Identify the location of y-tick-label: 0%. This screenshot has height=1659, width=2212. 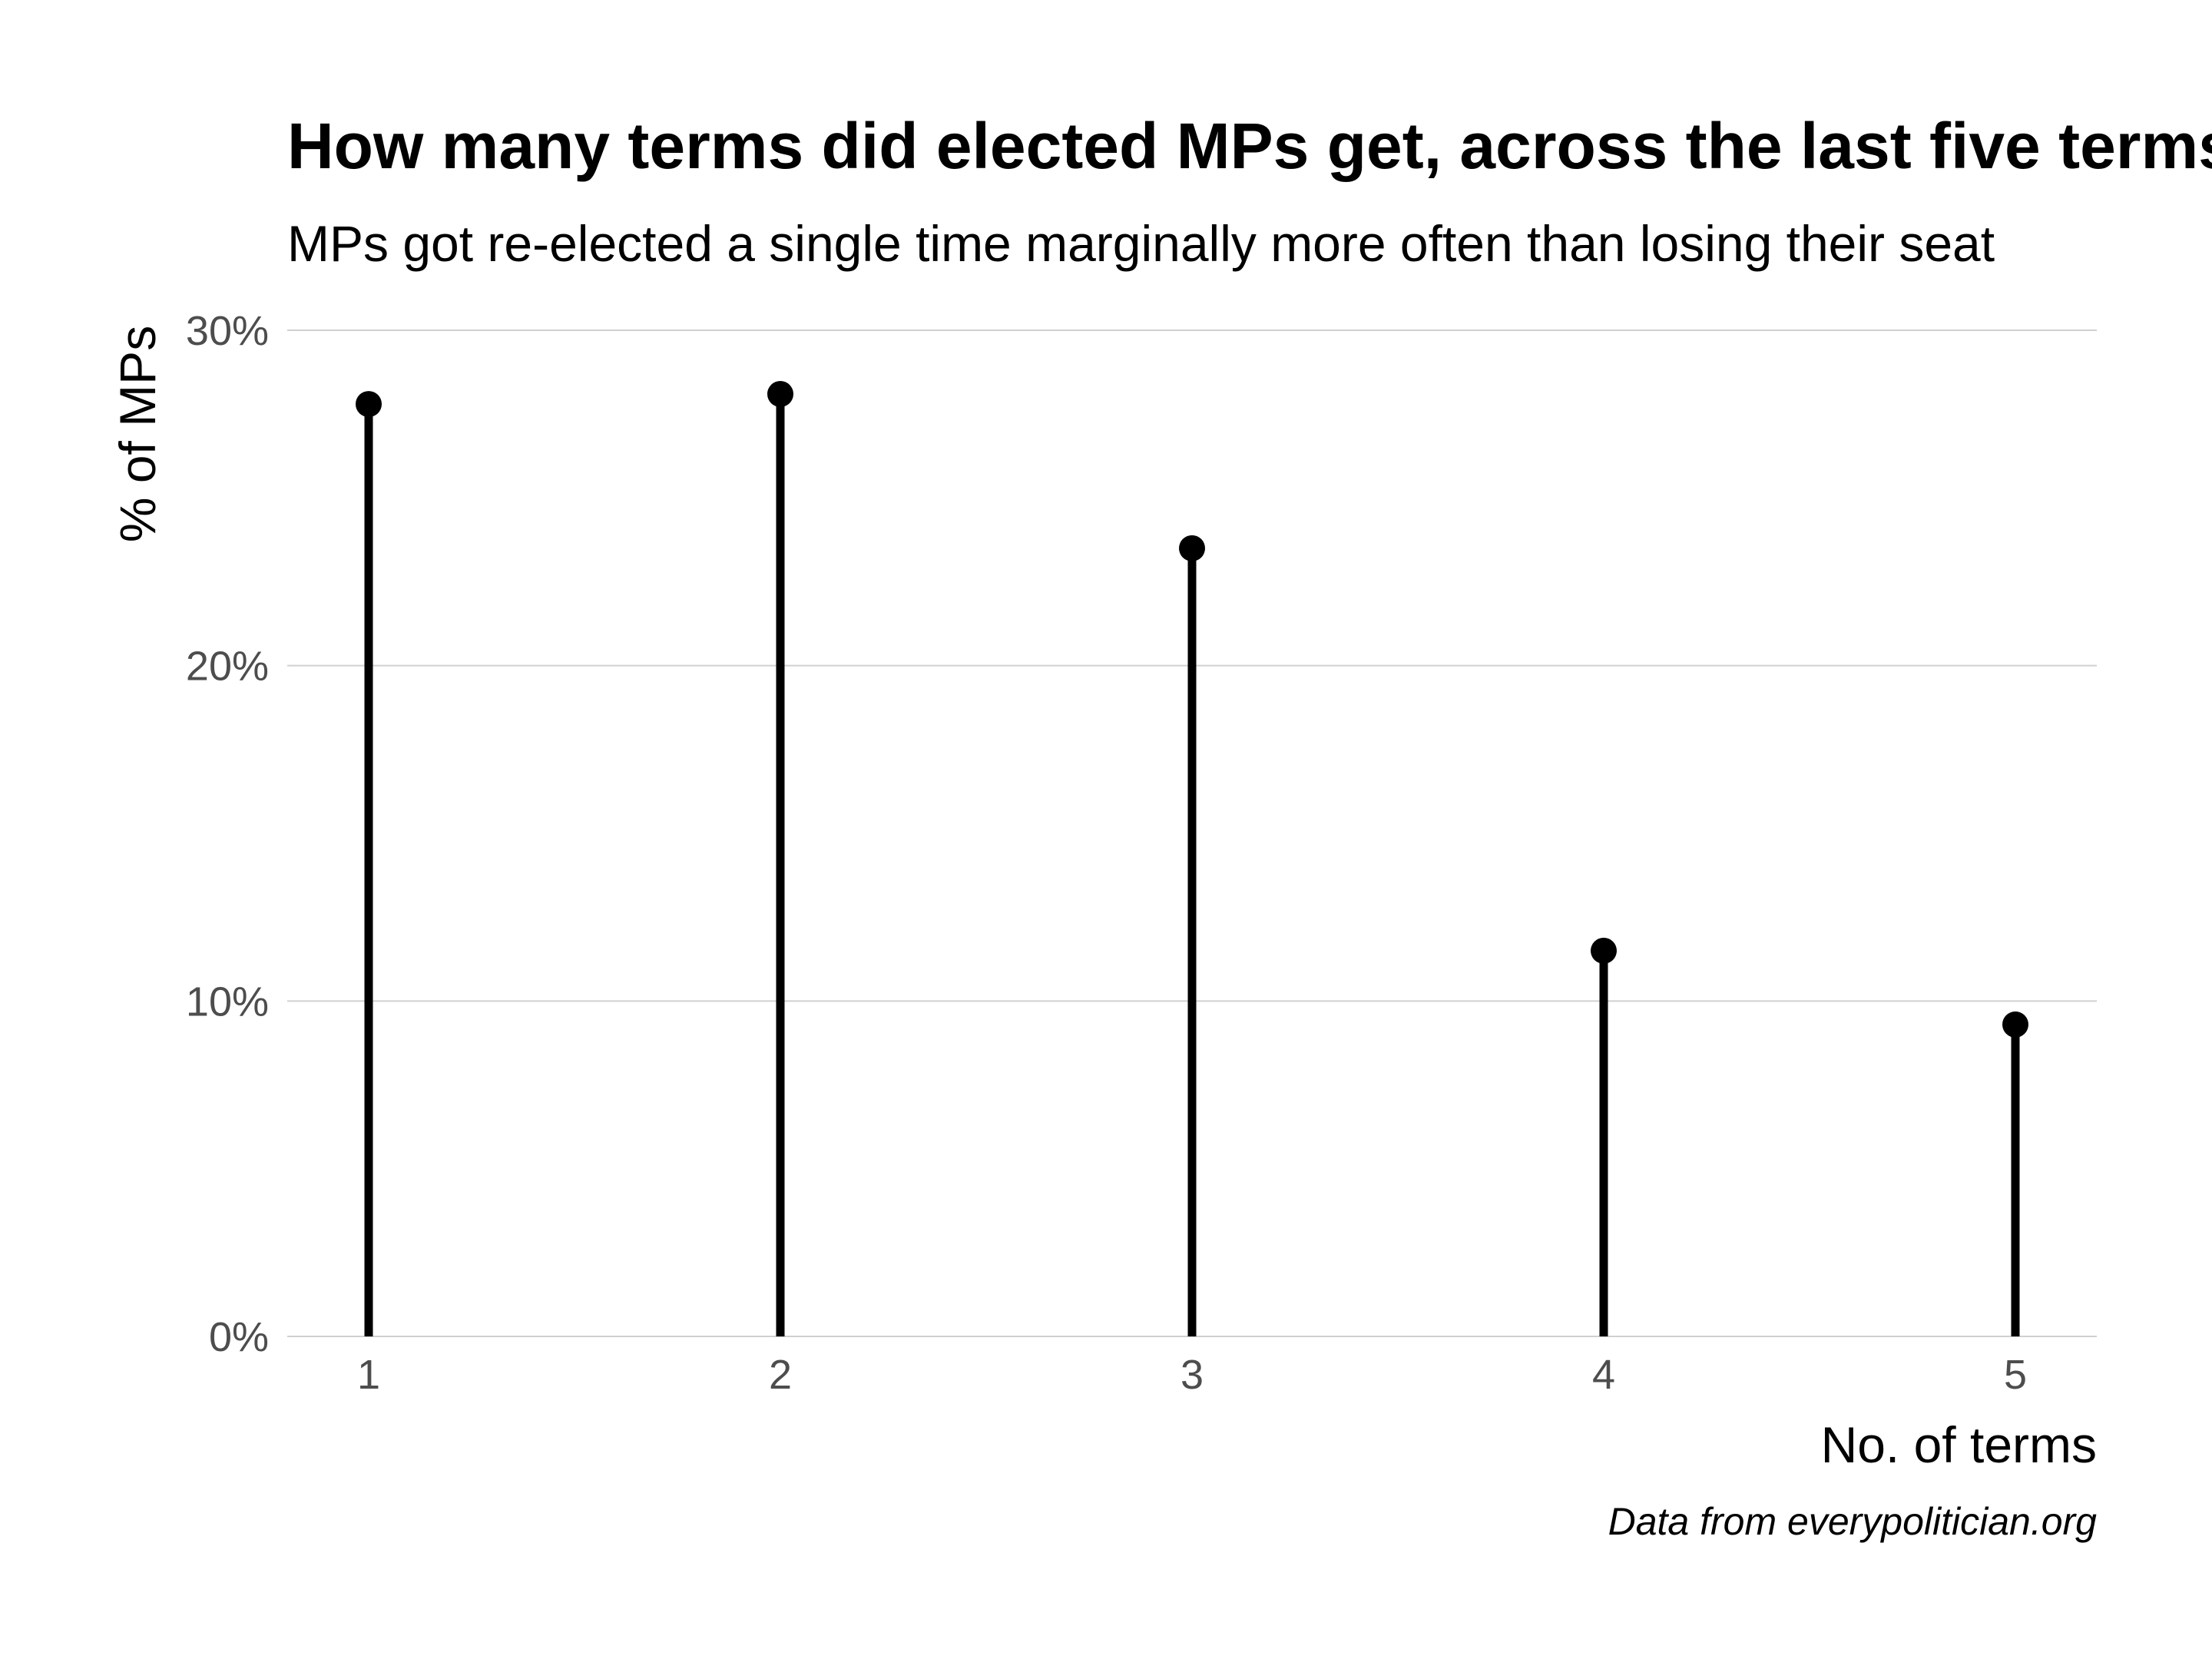
(239, 1337).